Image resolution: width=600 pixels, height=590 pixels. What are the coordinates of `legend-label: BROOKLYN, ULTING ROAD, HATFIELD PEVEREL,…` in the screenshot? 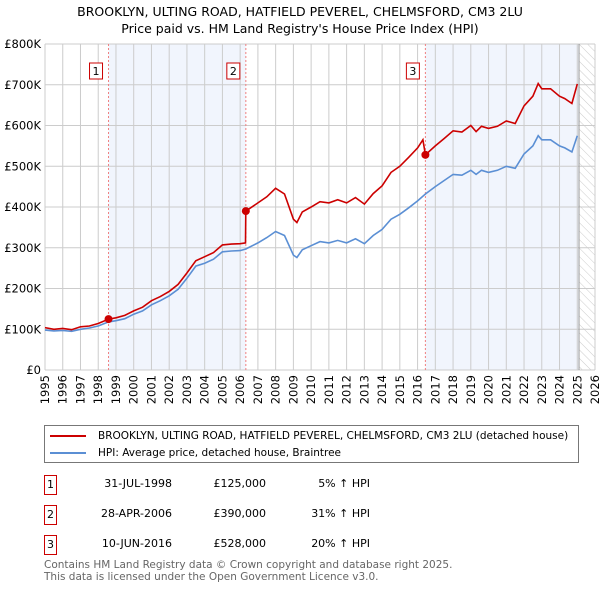 It's located at (333, 436).